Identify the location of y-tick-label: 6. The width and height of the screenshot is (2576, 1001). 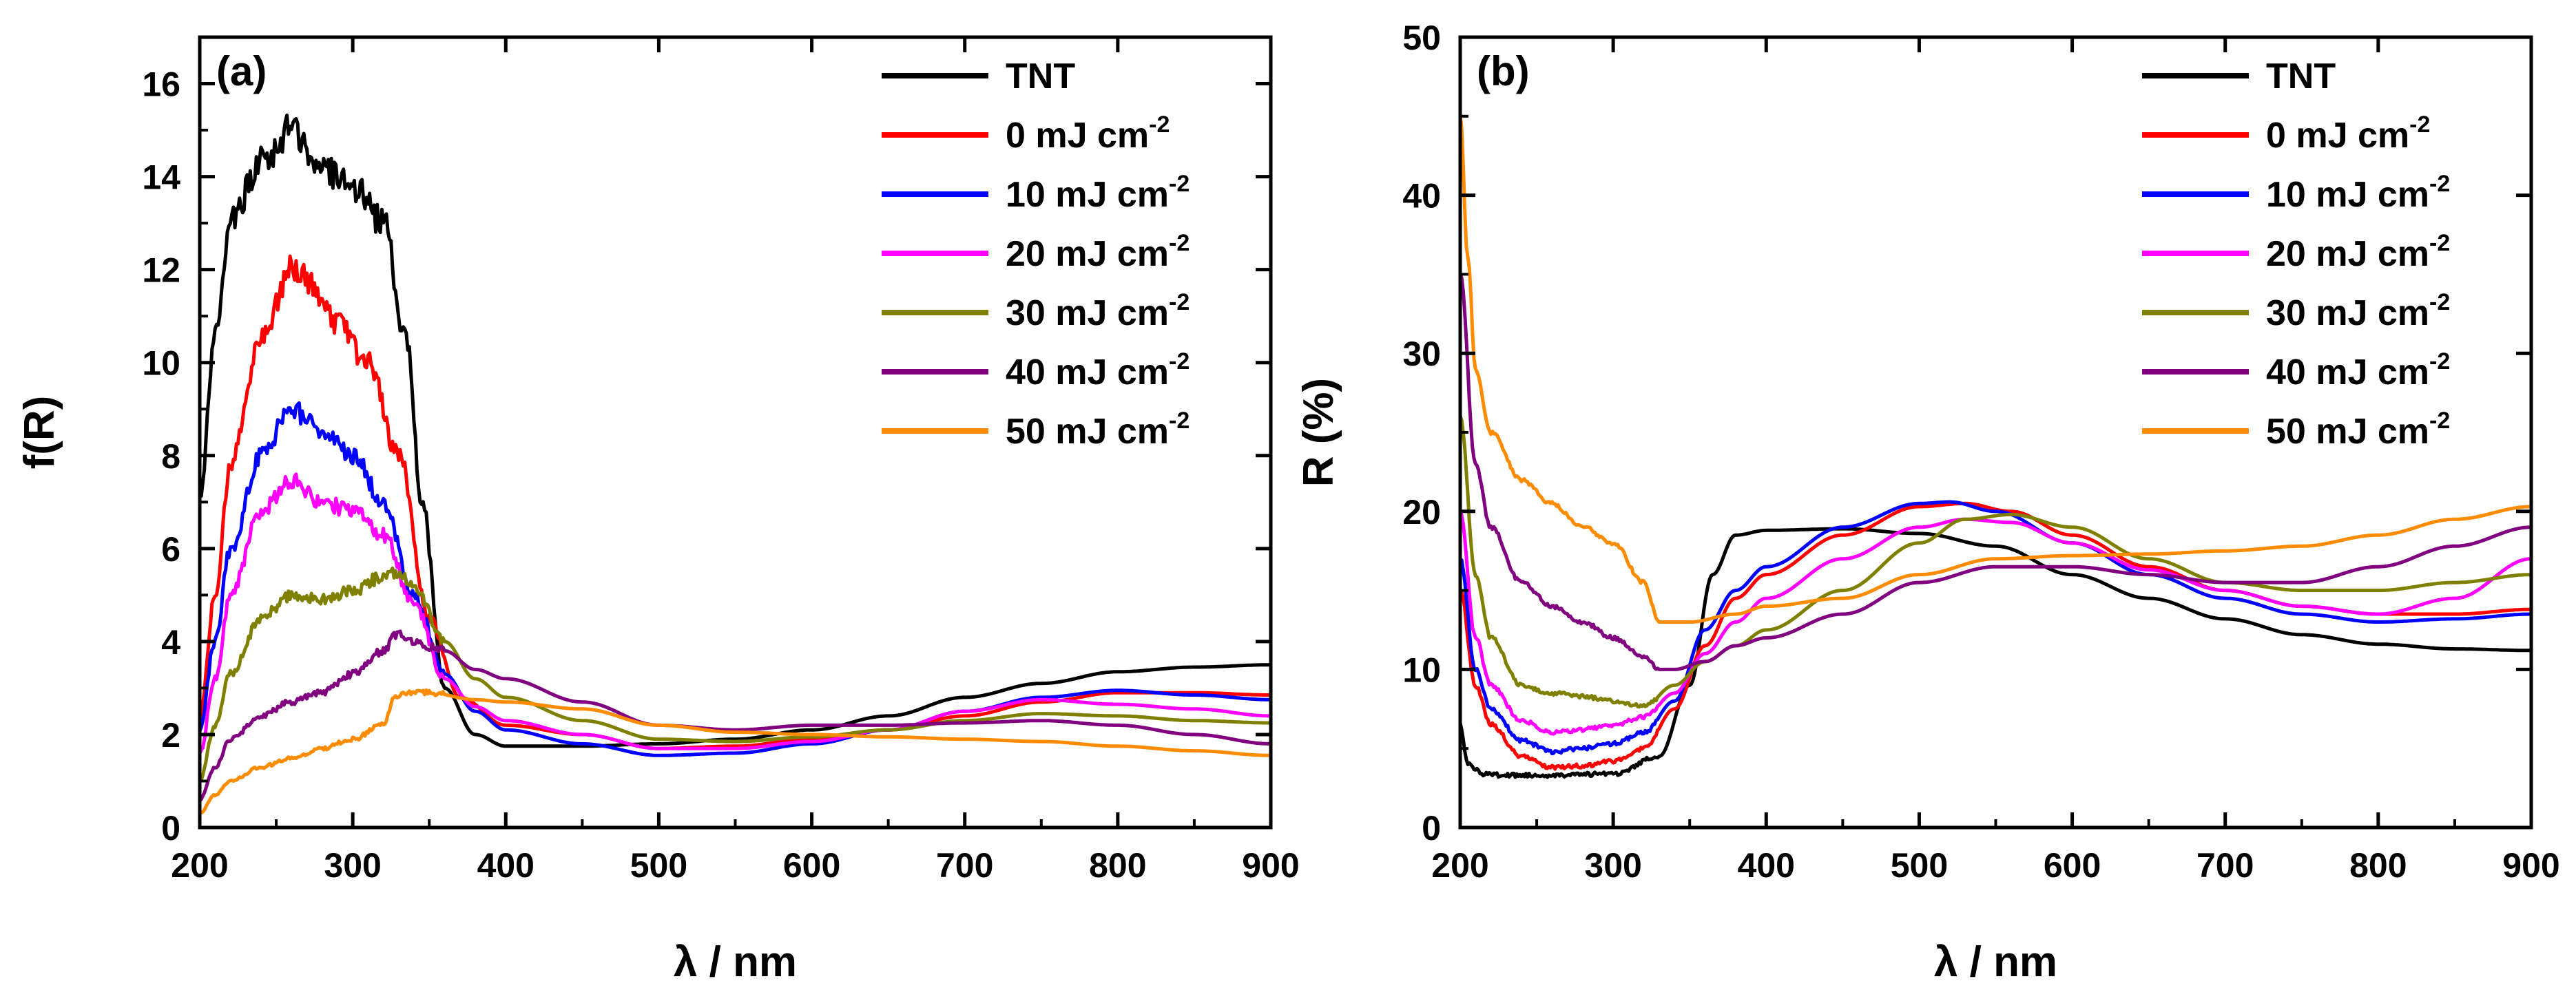
(170, 550).